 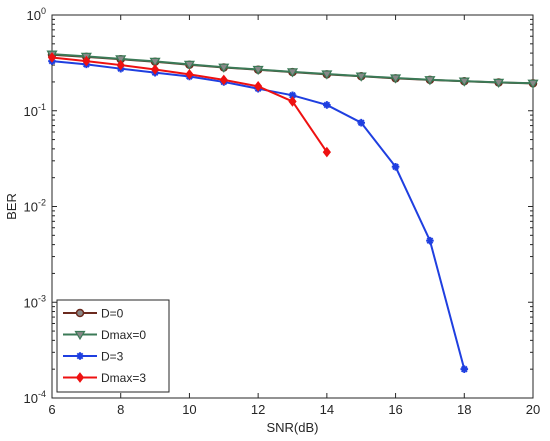 What do you see at coordinates (112, 314) in the screenshot?
I see `legend-label: D=0` at bounding box center [112, 314].